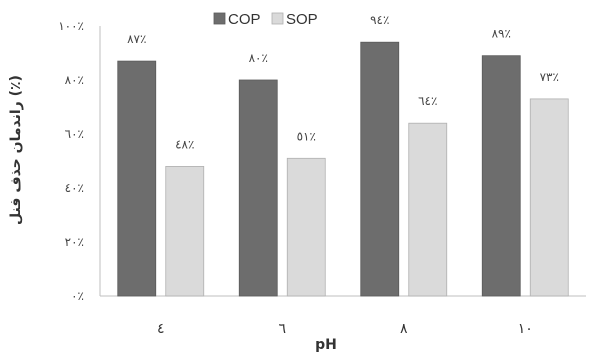 This screenshot has height=354, width=593. Describe the element at coordinates (184, 144) in the screenshot. I see `data-label-sop: ٤٨٪` at that location.